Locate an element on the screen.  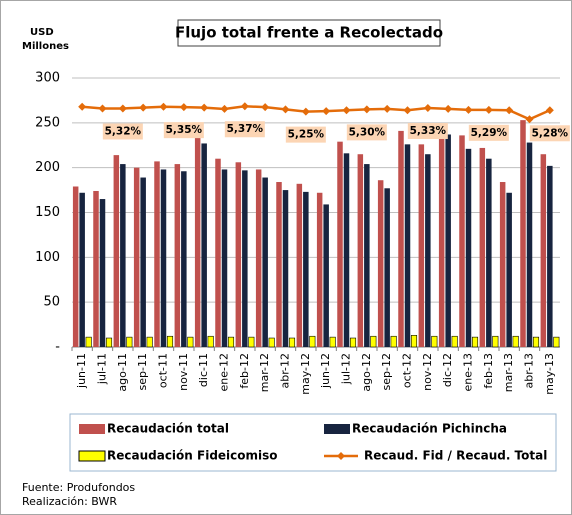
x-tick-label: jul-11 is located at coordinates (102, 369).